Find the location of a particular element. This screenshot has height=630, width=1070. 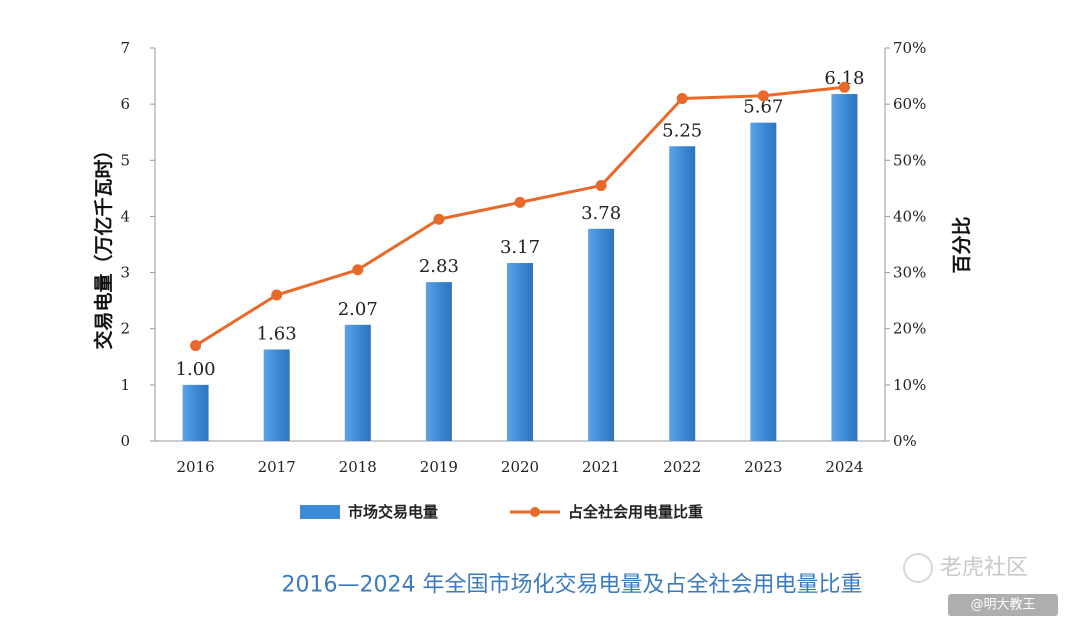

left-ticks: 0 1 2 3 4 5 6 7 is located at coordinates (137, 244).